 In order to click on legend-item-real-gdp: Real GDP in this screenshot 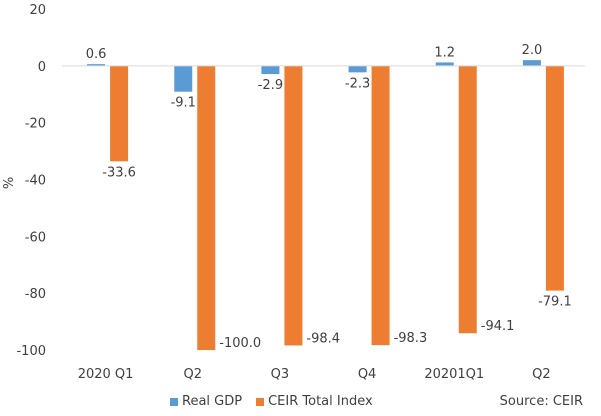, I will do `click(206, 401)`.